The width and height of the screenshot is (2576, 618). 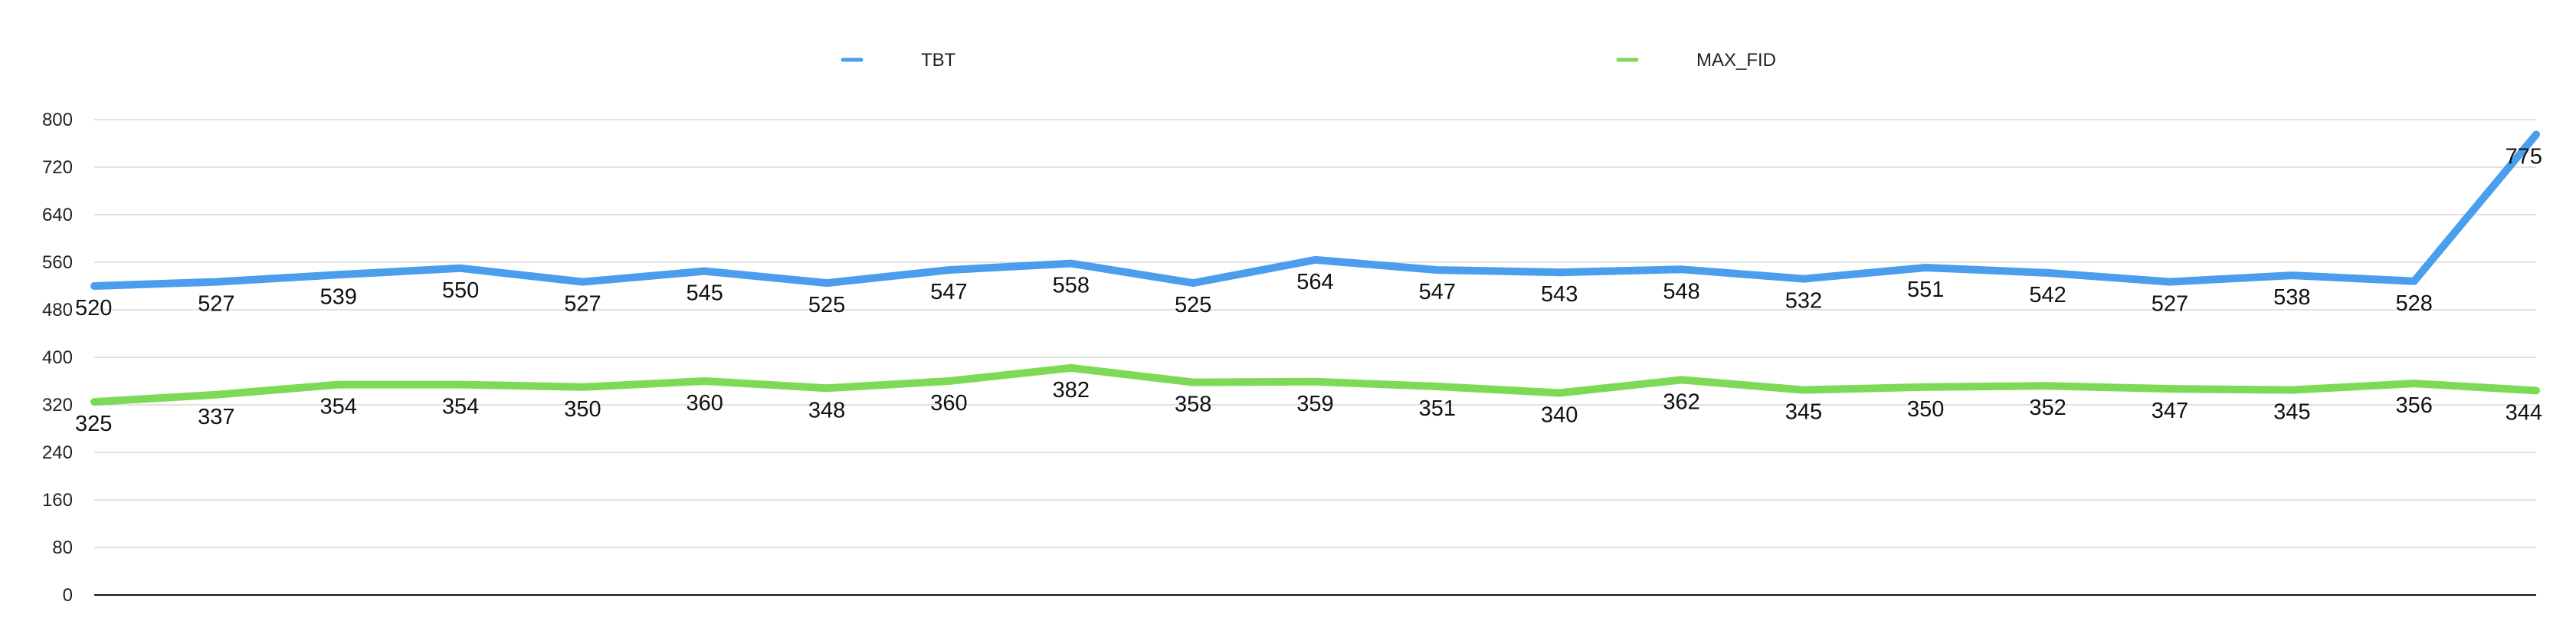 I want to click on data-label: 543, so click(x=1560, y=294).